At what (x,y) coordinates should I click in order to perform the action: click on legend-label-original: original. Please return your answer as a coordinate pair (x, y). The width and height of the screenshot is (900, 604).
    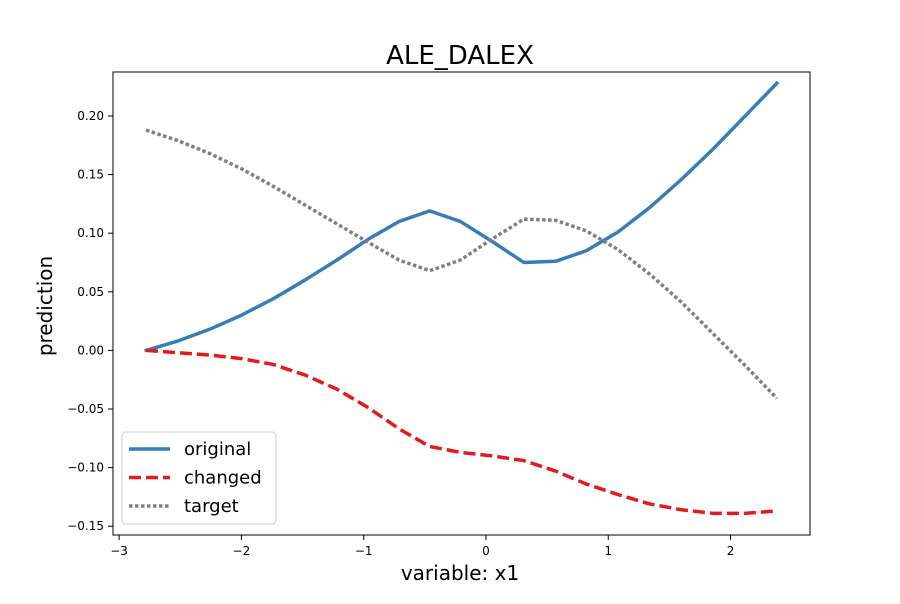
    Looking at the image, I should click on (217, 449).